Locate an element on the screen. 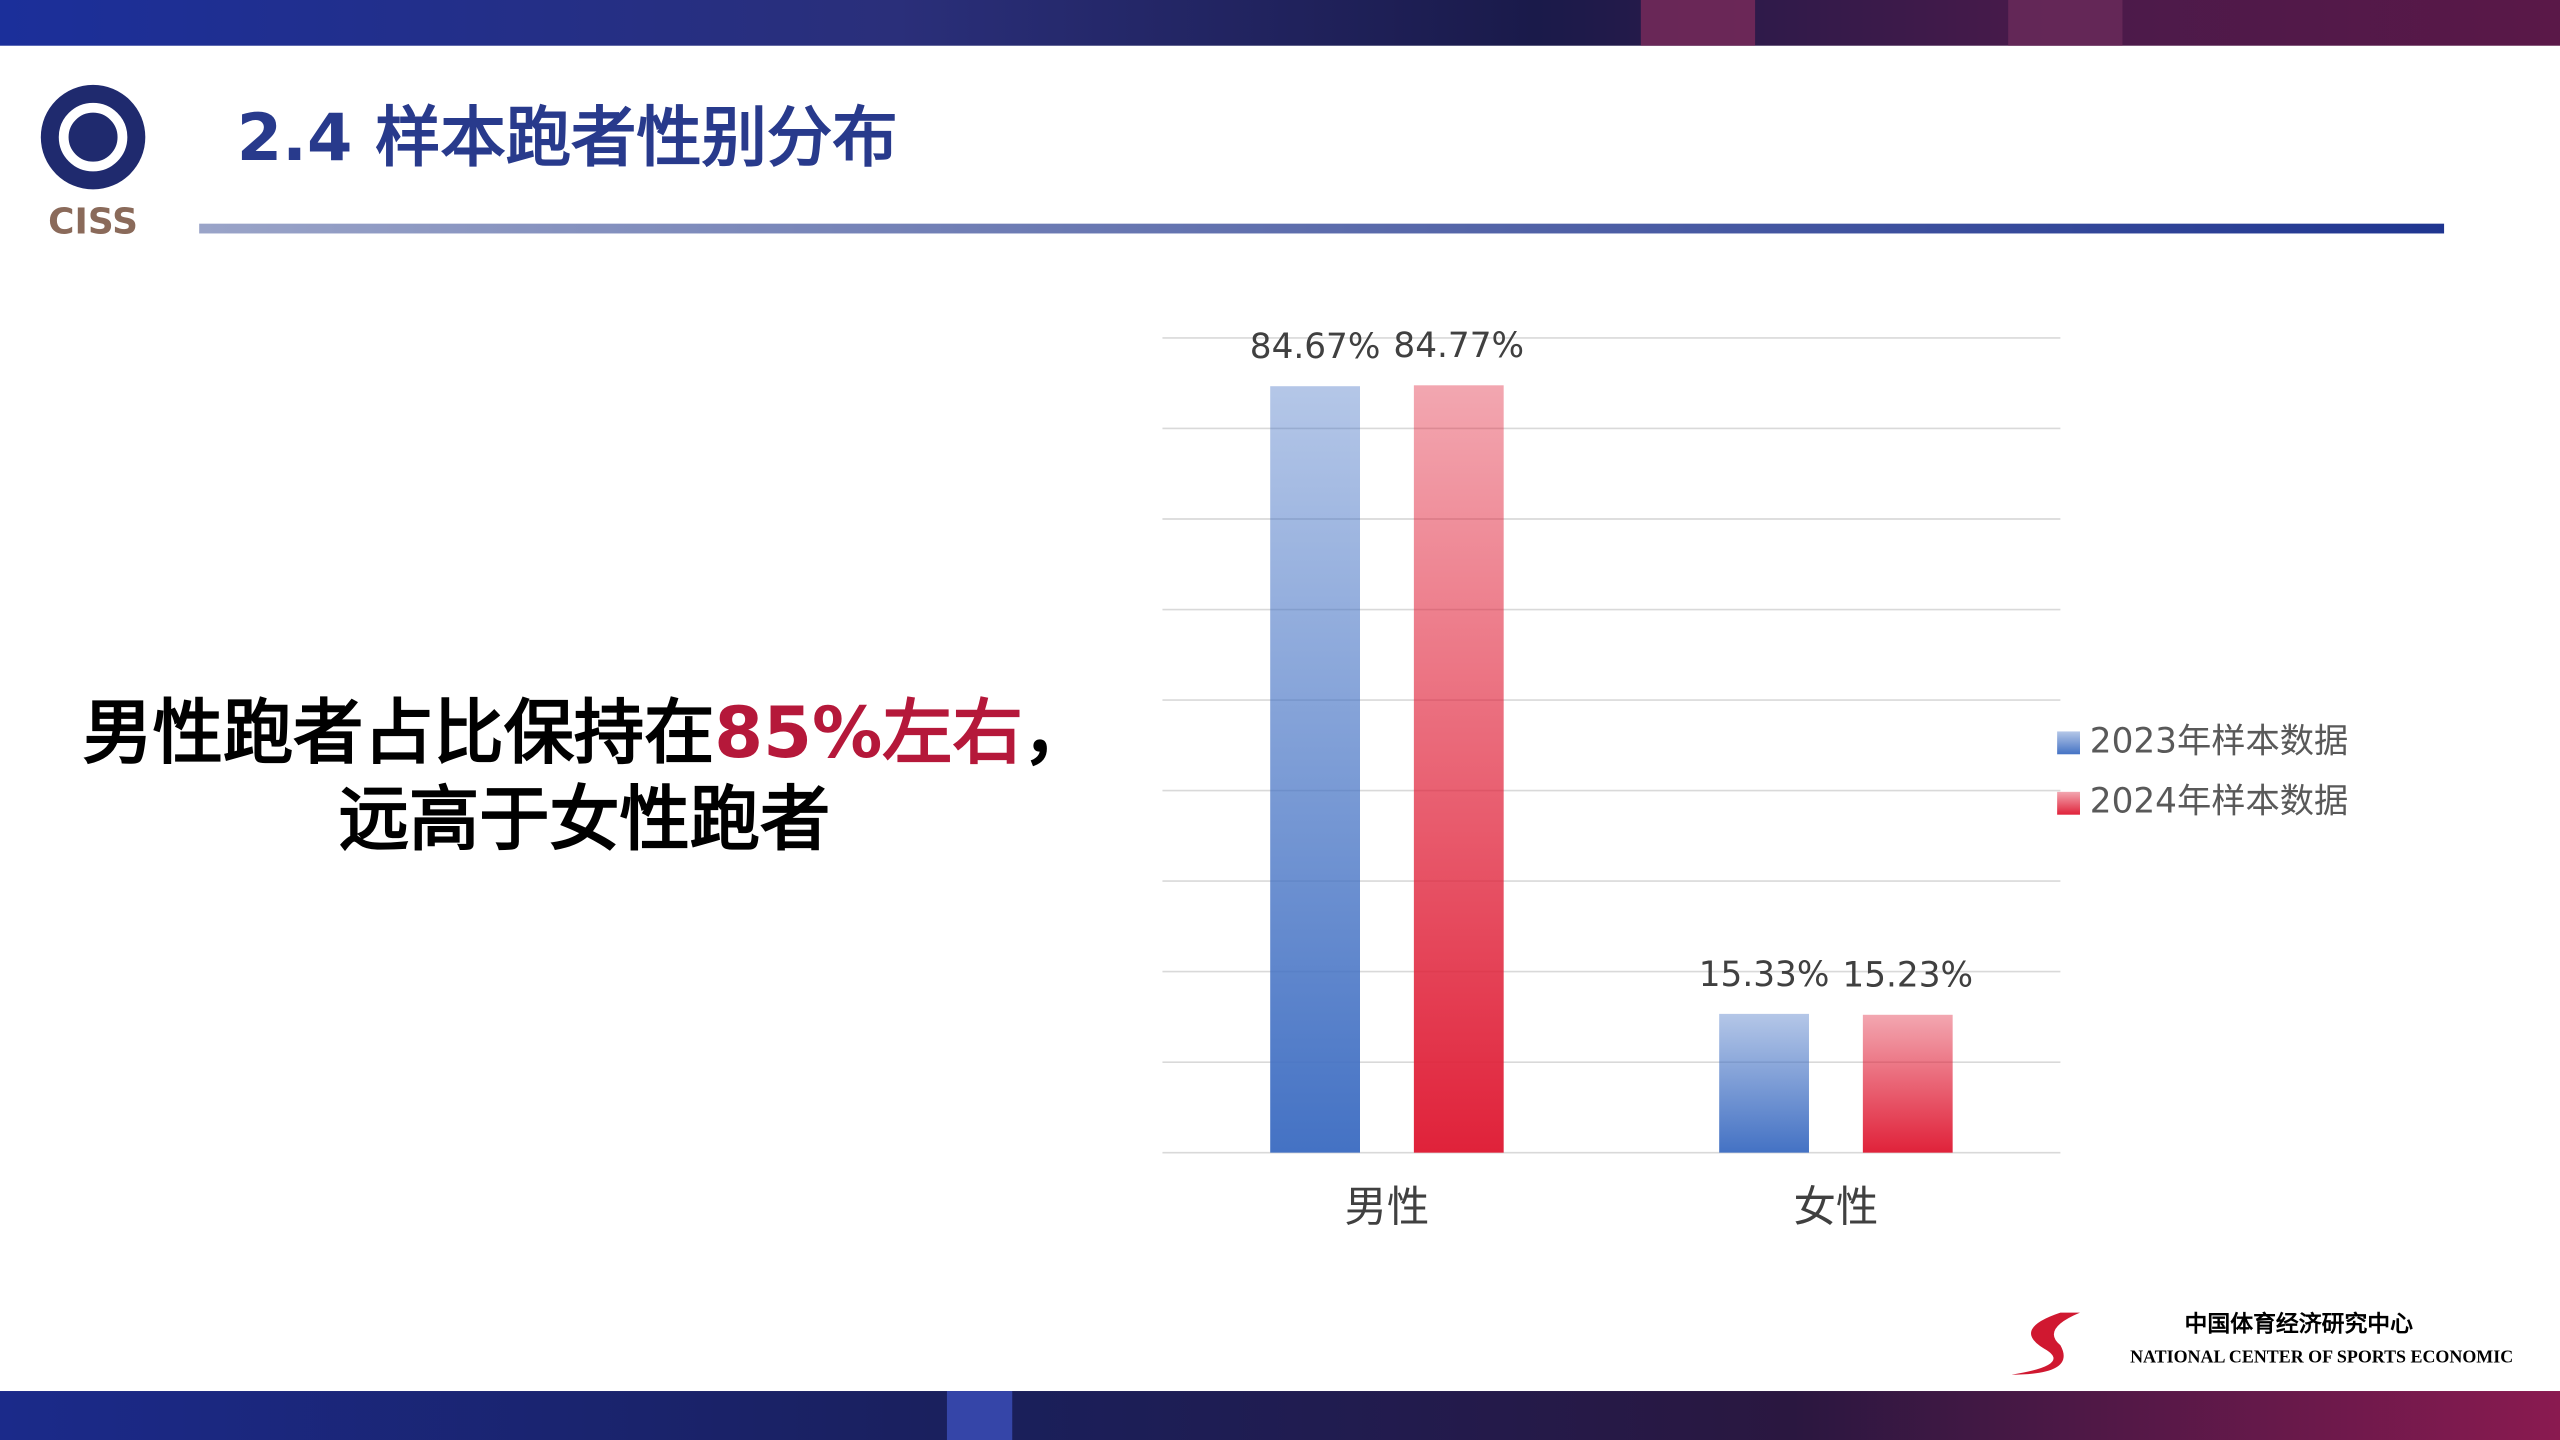 The image size is (2560, 1440). legend-label: 2024年样本数据 is located at coordinates (2219, 802).